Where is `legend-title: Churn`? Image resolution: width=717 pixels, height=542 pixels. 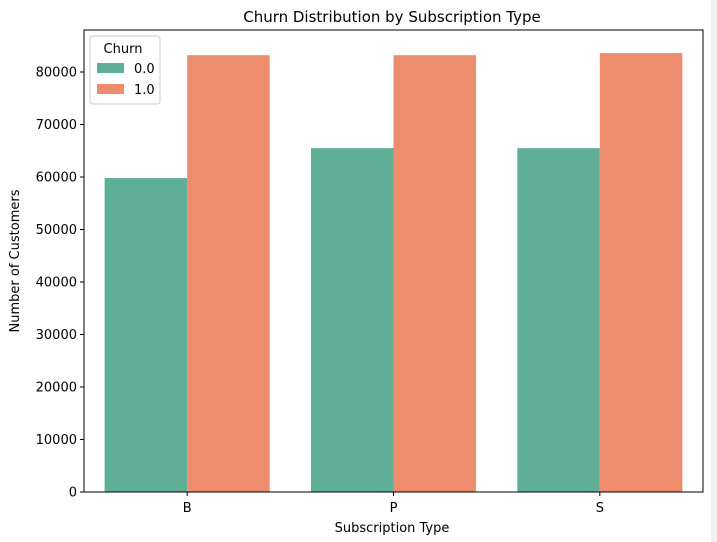 legend-title: Churn is located at coordinates (123, 49).